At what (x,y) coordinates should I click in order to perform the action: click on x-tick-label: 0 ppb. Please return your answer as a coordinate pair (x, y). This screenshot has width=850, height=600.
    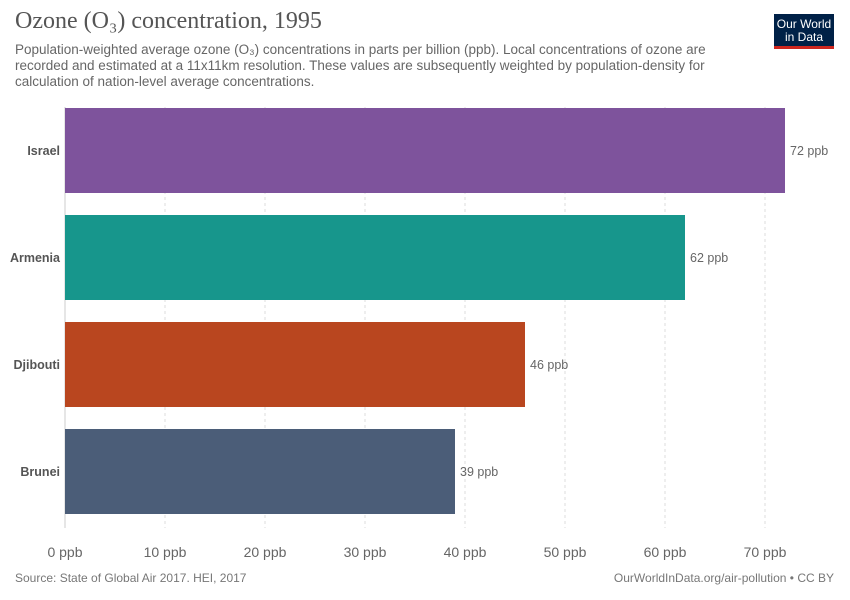
    Looking at the image, I should click on (64, 552).